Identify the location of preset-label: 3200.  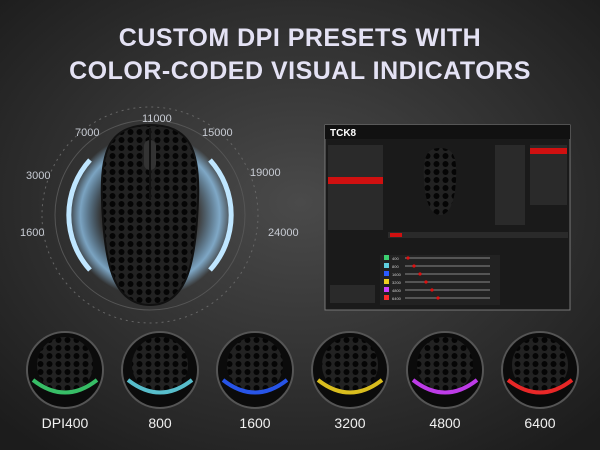
(349, 423).